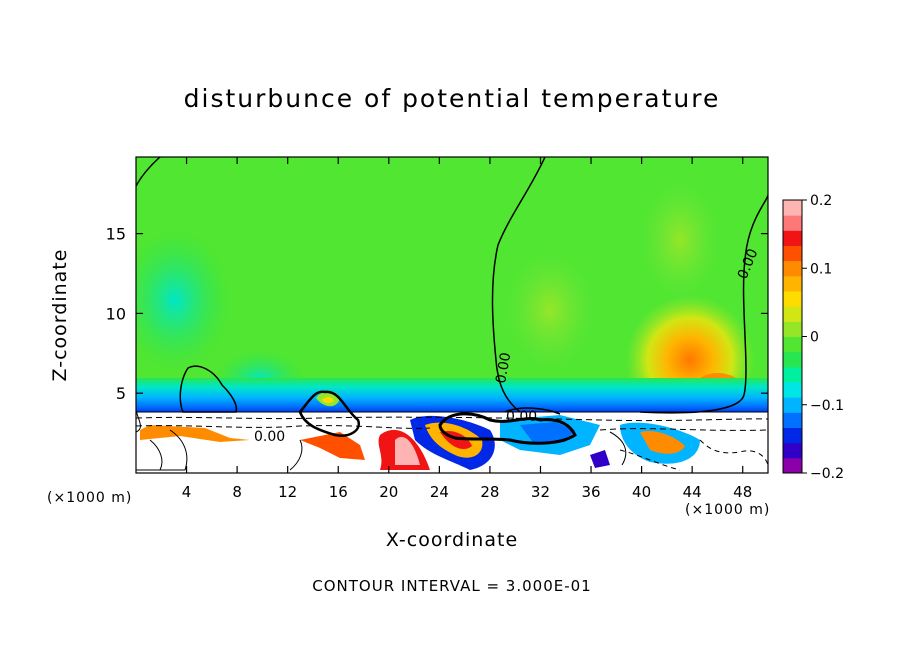  I want to click on x-tick-label: 4, so click(187, 492).